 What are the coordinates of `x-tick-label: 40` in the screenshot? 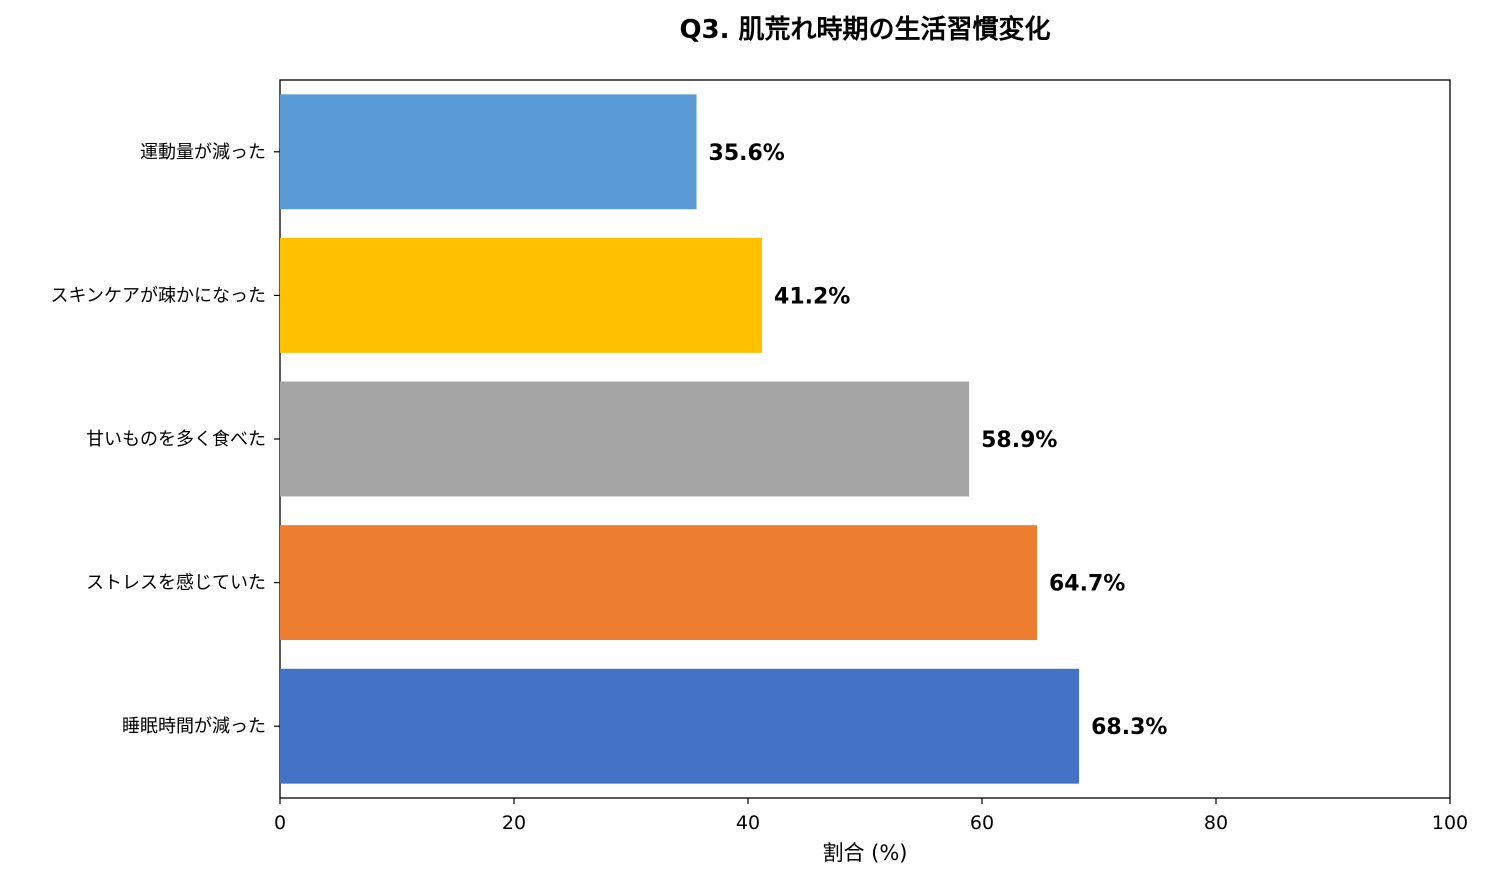 It's located at (748, 823).